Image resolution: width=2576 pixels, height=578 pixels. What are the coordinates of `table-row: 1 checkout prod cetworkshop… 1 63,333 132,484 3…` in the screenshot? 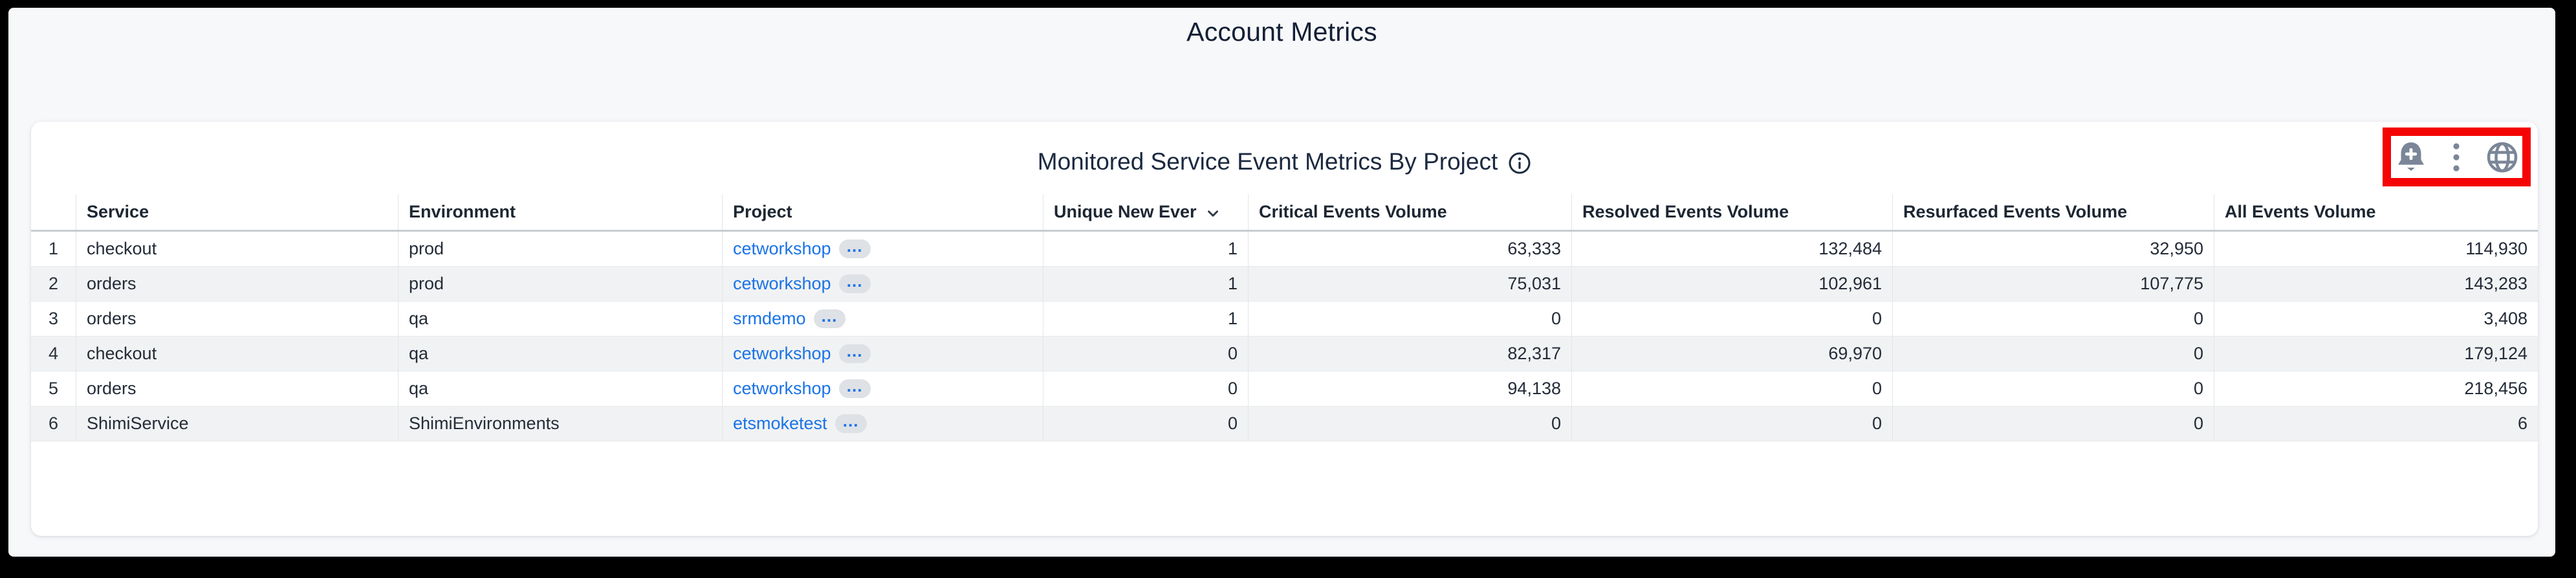 It's located at (1284, 249).